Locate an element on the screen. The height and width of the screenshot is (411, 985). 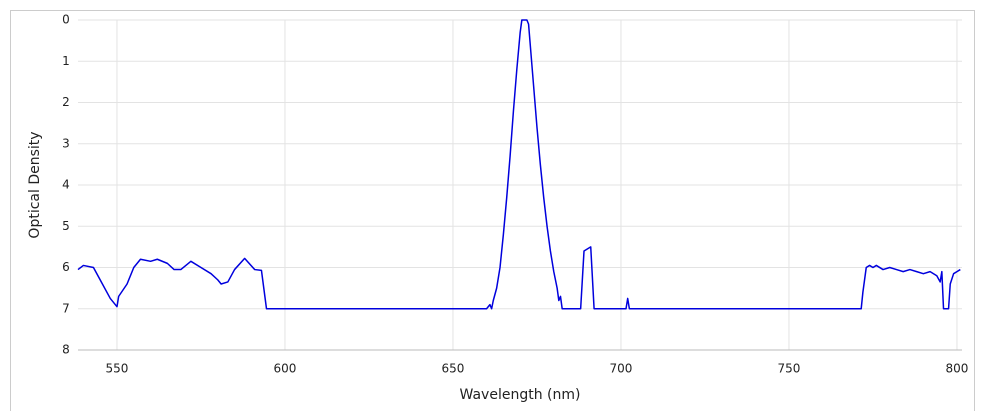
y-tick-label: 3 is located at coordinates (66, 143).